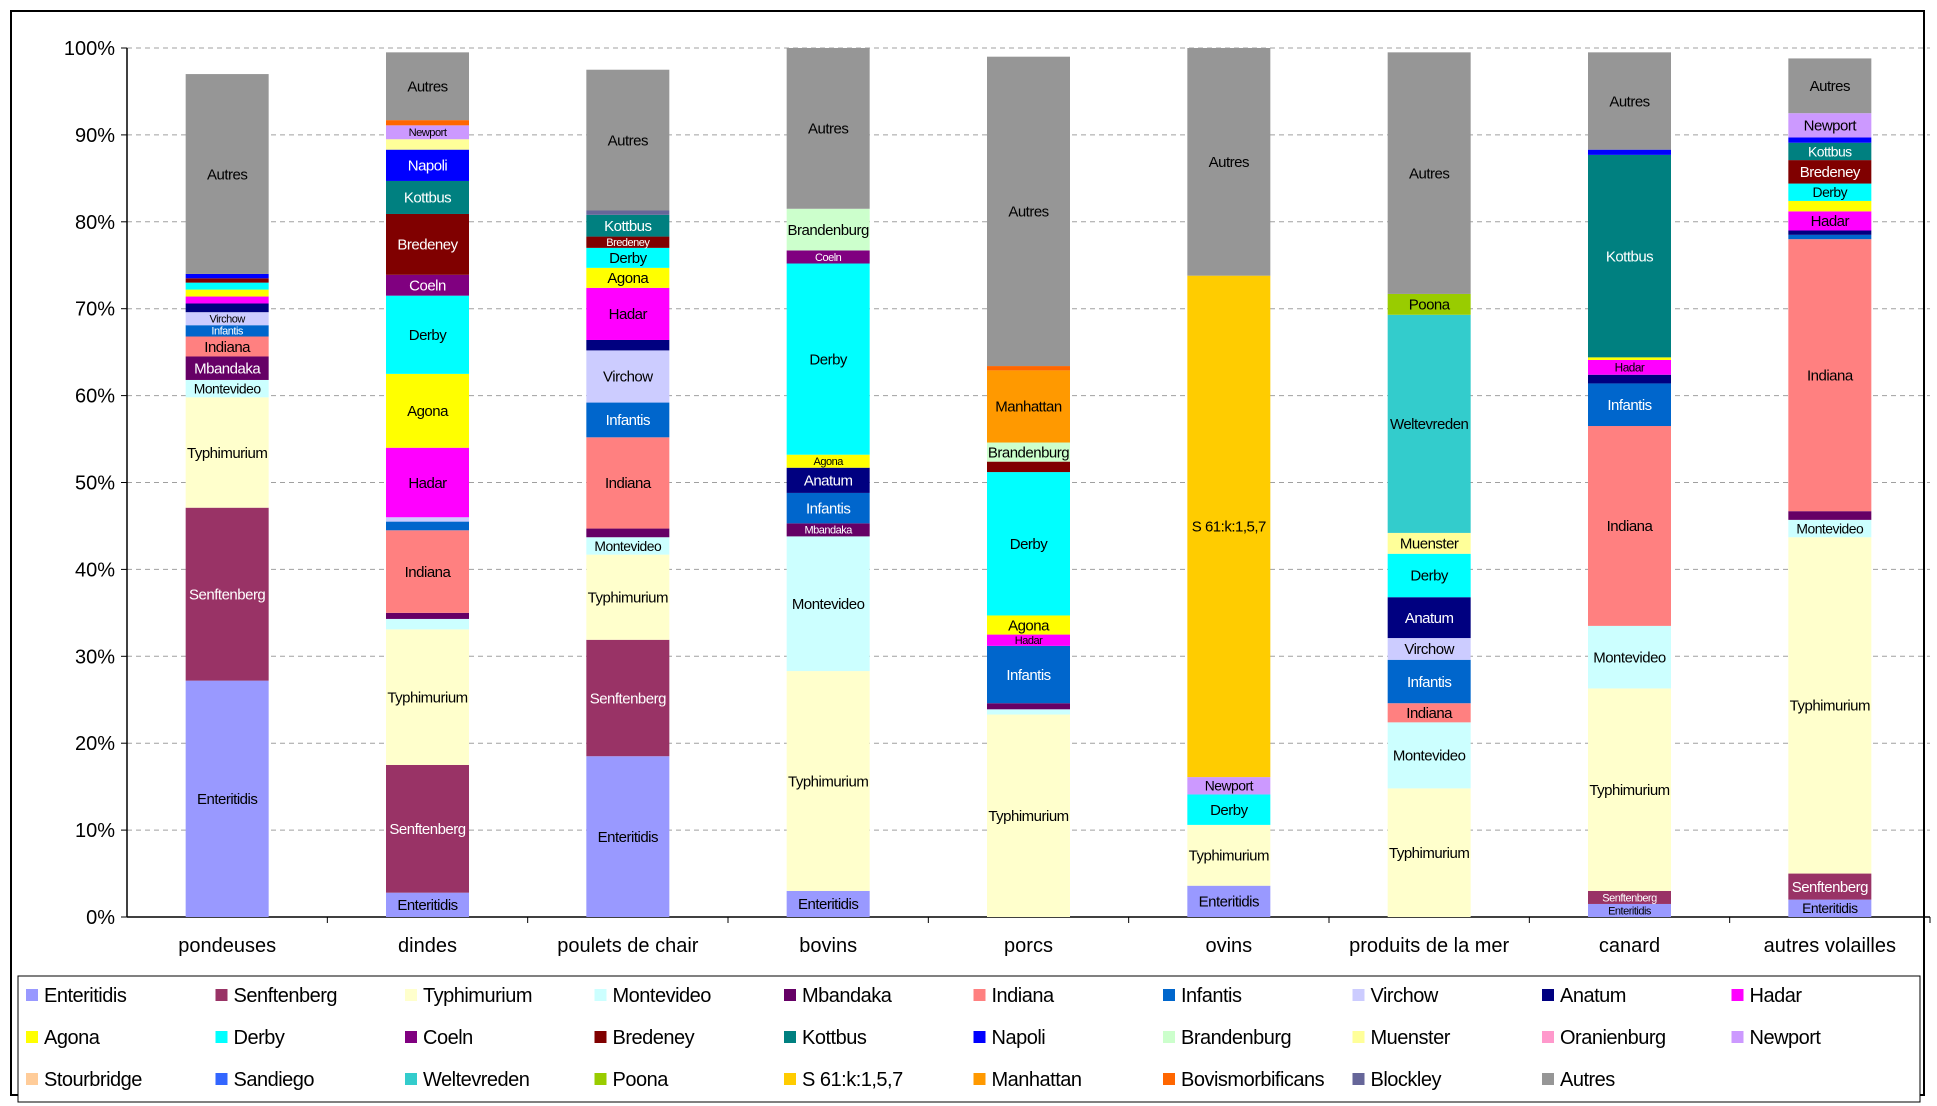 The height and width of the screenshot is (1106, 1937). Describe the element at coordinates (1430, 305) in the screenshot. I see `data-label: Poona` at that location.